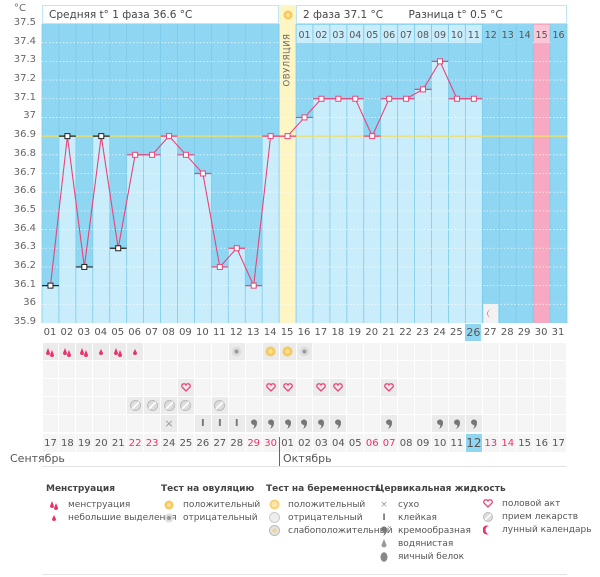 The height and width of the screenshot is (577, 600). I want to click on cycle-day-label: 17, so click(321, 332).